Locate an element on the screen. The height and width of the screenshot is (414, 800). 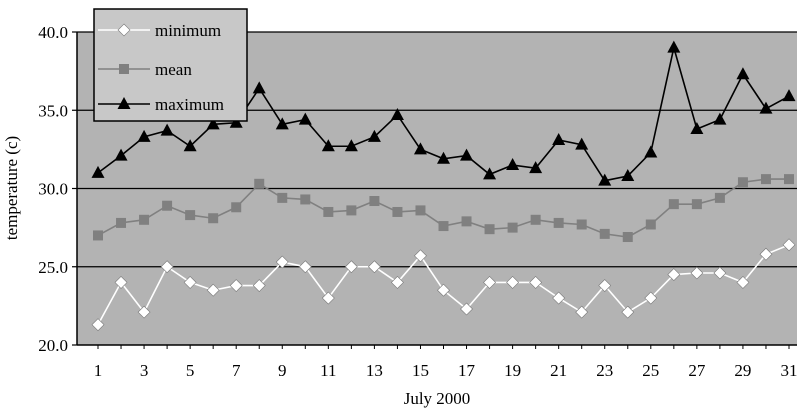
x-tick-label: 17 is located at coordinates (467, 370).